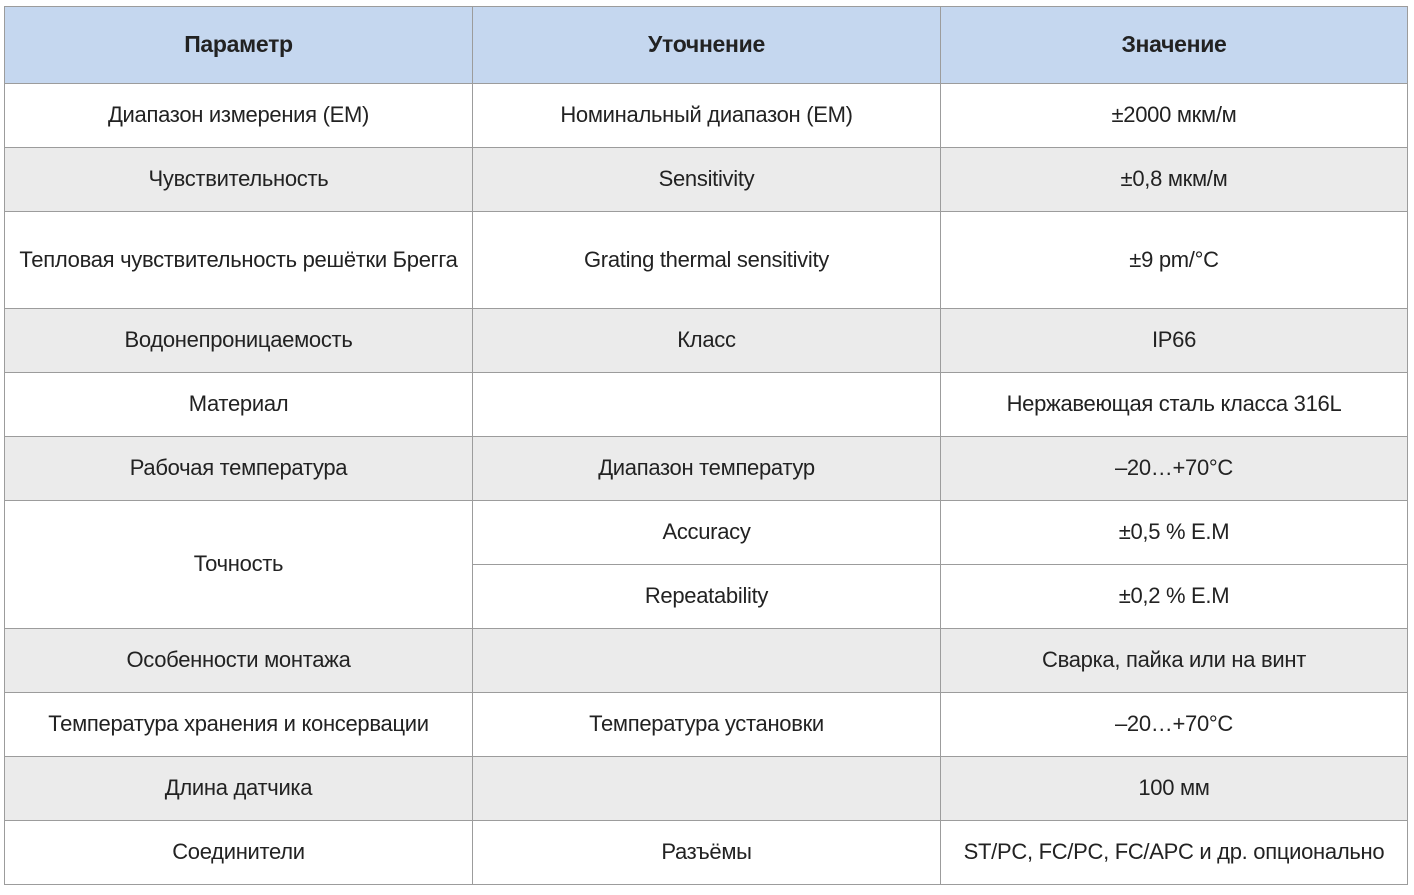  I want to click on table-row: Материал Нержавеющая сталь класса 316L, so click(706, 404).